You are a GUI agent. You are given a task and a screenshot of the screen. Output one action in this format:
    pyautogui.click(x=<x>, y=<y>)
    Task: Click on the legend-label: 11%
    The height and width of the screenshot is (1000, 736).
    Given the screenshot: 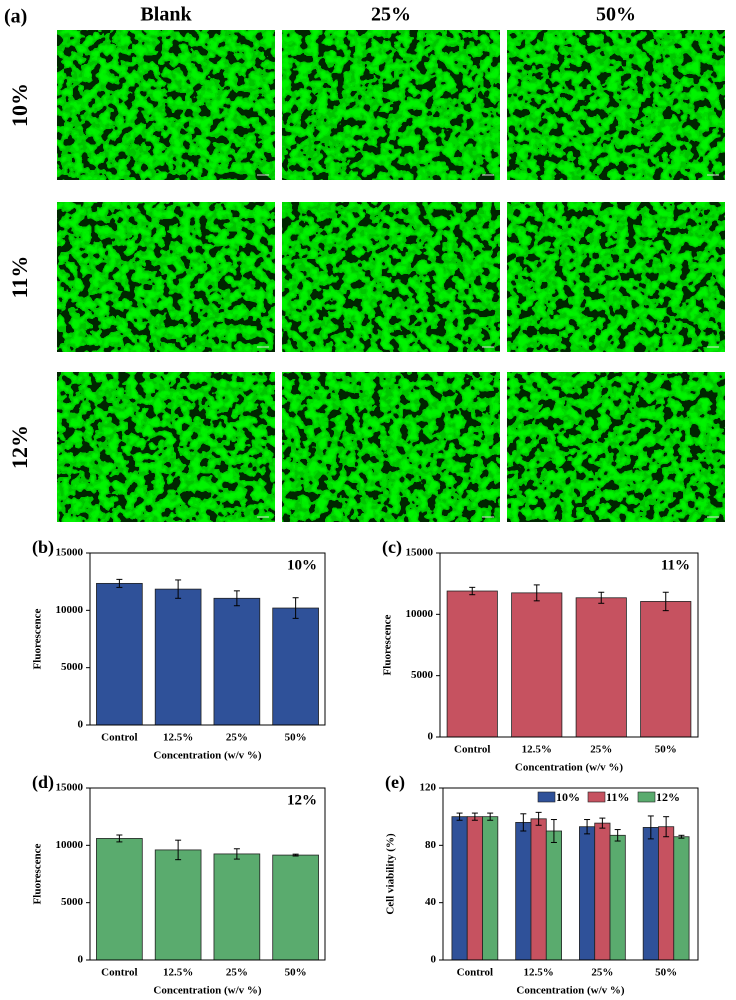 What is the action you would take?
    pyautogui.click(x=617, y=797)
    